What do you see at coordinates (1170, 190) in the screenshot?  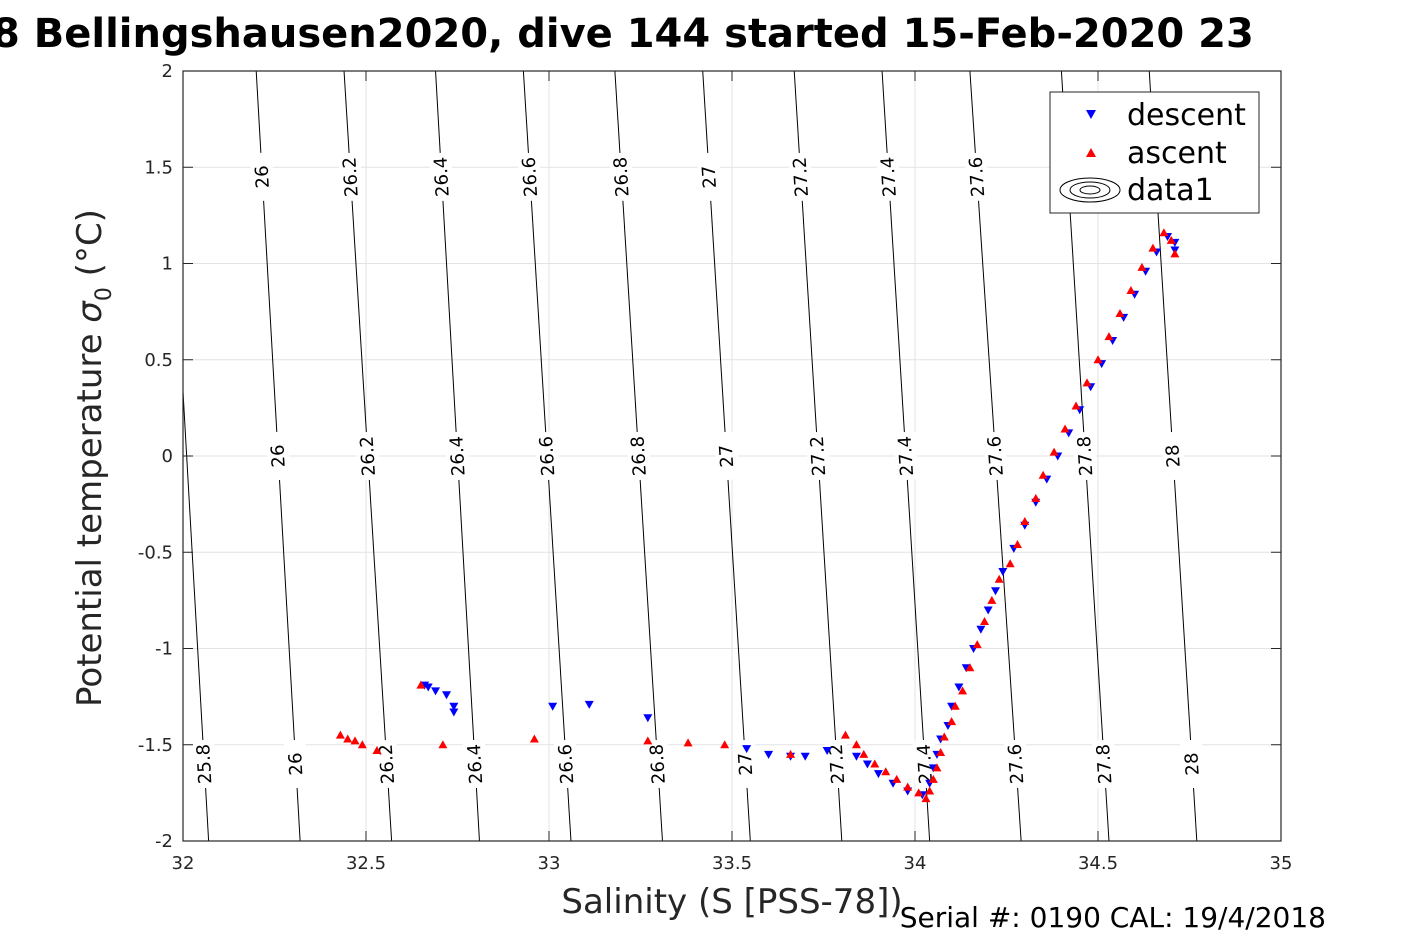 I see `legend-data1-label: data1` at bounding box center [1170, 190].